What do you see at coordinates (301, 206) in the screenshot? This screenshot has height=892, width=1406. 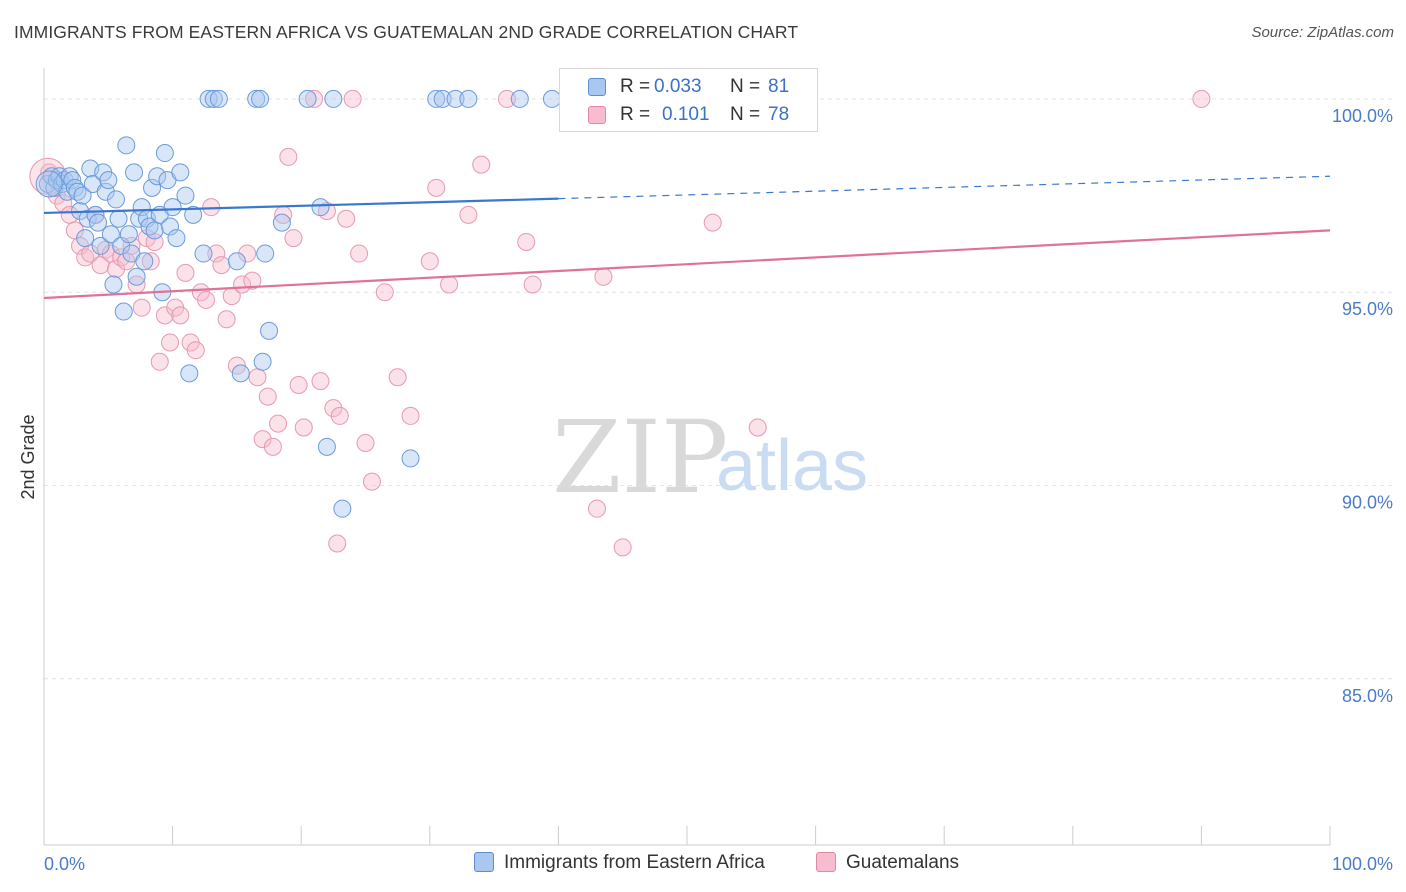 I see `eastern-africa-trend-line` at bounding box center [301, 206].